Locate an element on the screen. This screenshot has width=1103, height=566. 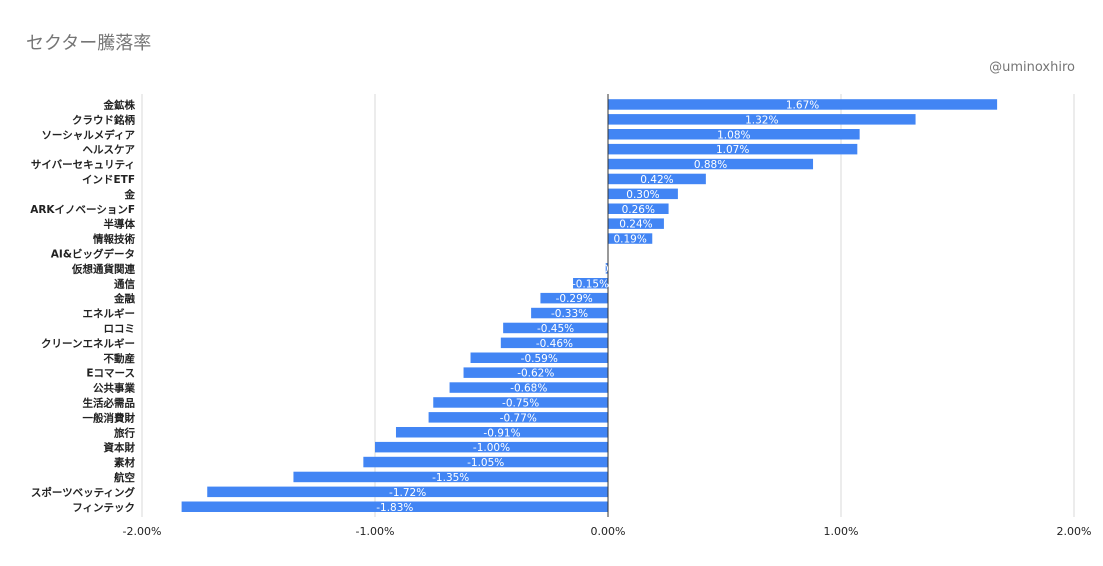
category-label: フィンテック is located at coordinates (103, 508).